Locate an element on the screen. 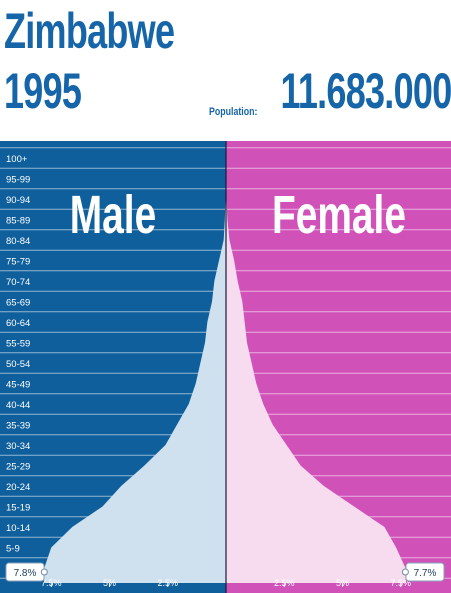 The height and width of the screenshot is (593, 451). population-value: 11.683.000 is located at coordinates (365, 91).